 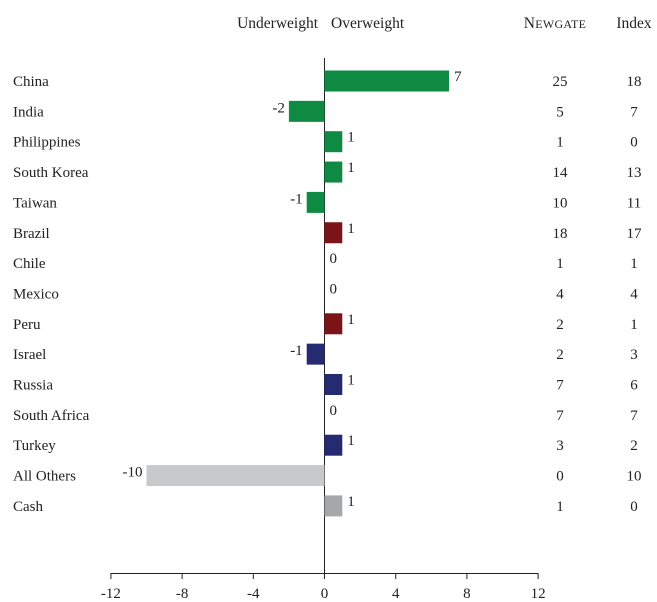 I want to click on x-tick-label: -12, so click(x=111, y=594).